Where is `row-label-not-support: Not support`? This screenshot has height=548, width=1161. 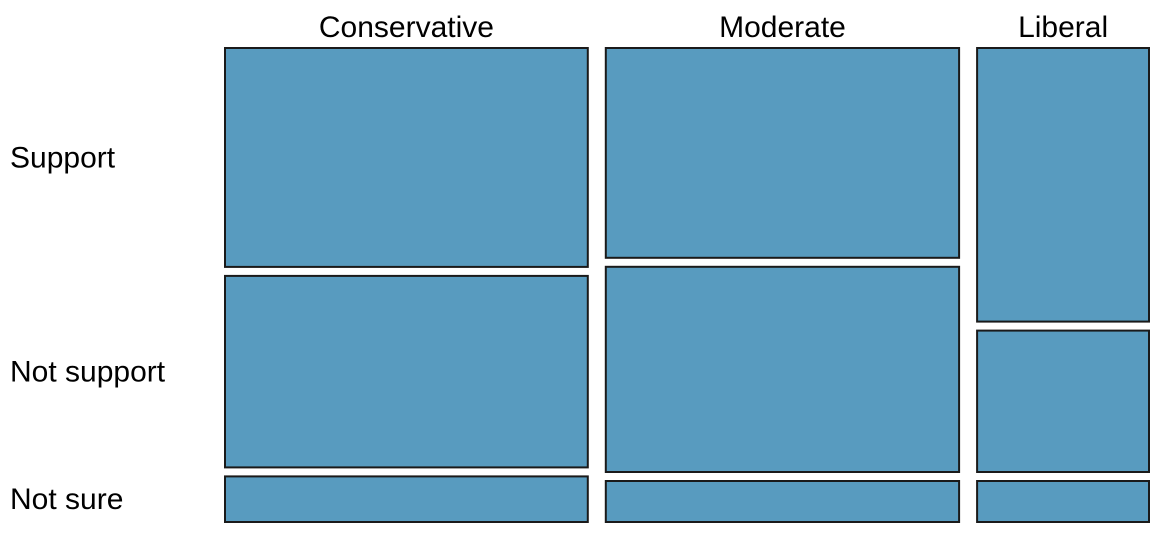 row-label-not-support: Not support is located at coordinates (88, 372).